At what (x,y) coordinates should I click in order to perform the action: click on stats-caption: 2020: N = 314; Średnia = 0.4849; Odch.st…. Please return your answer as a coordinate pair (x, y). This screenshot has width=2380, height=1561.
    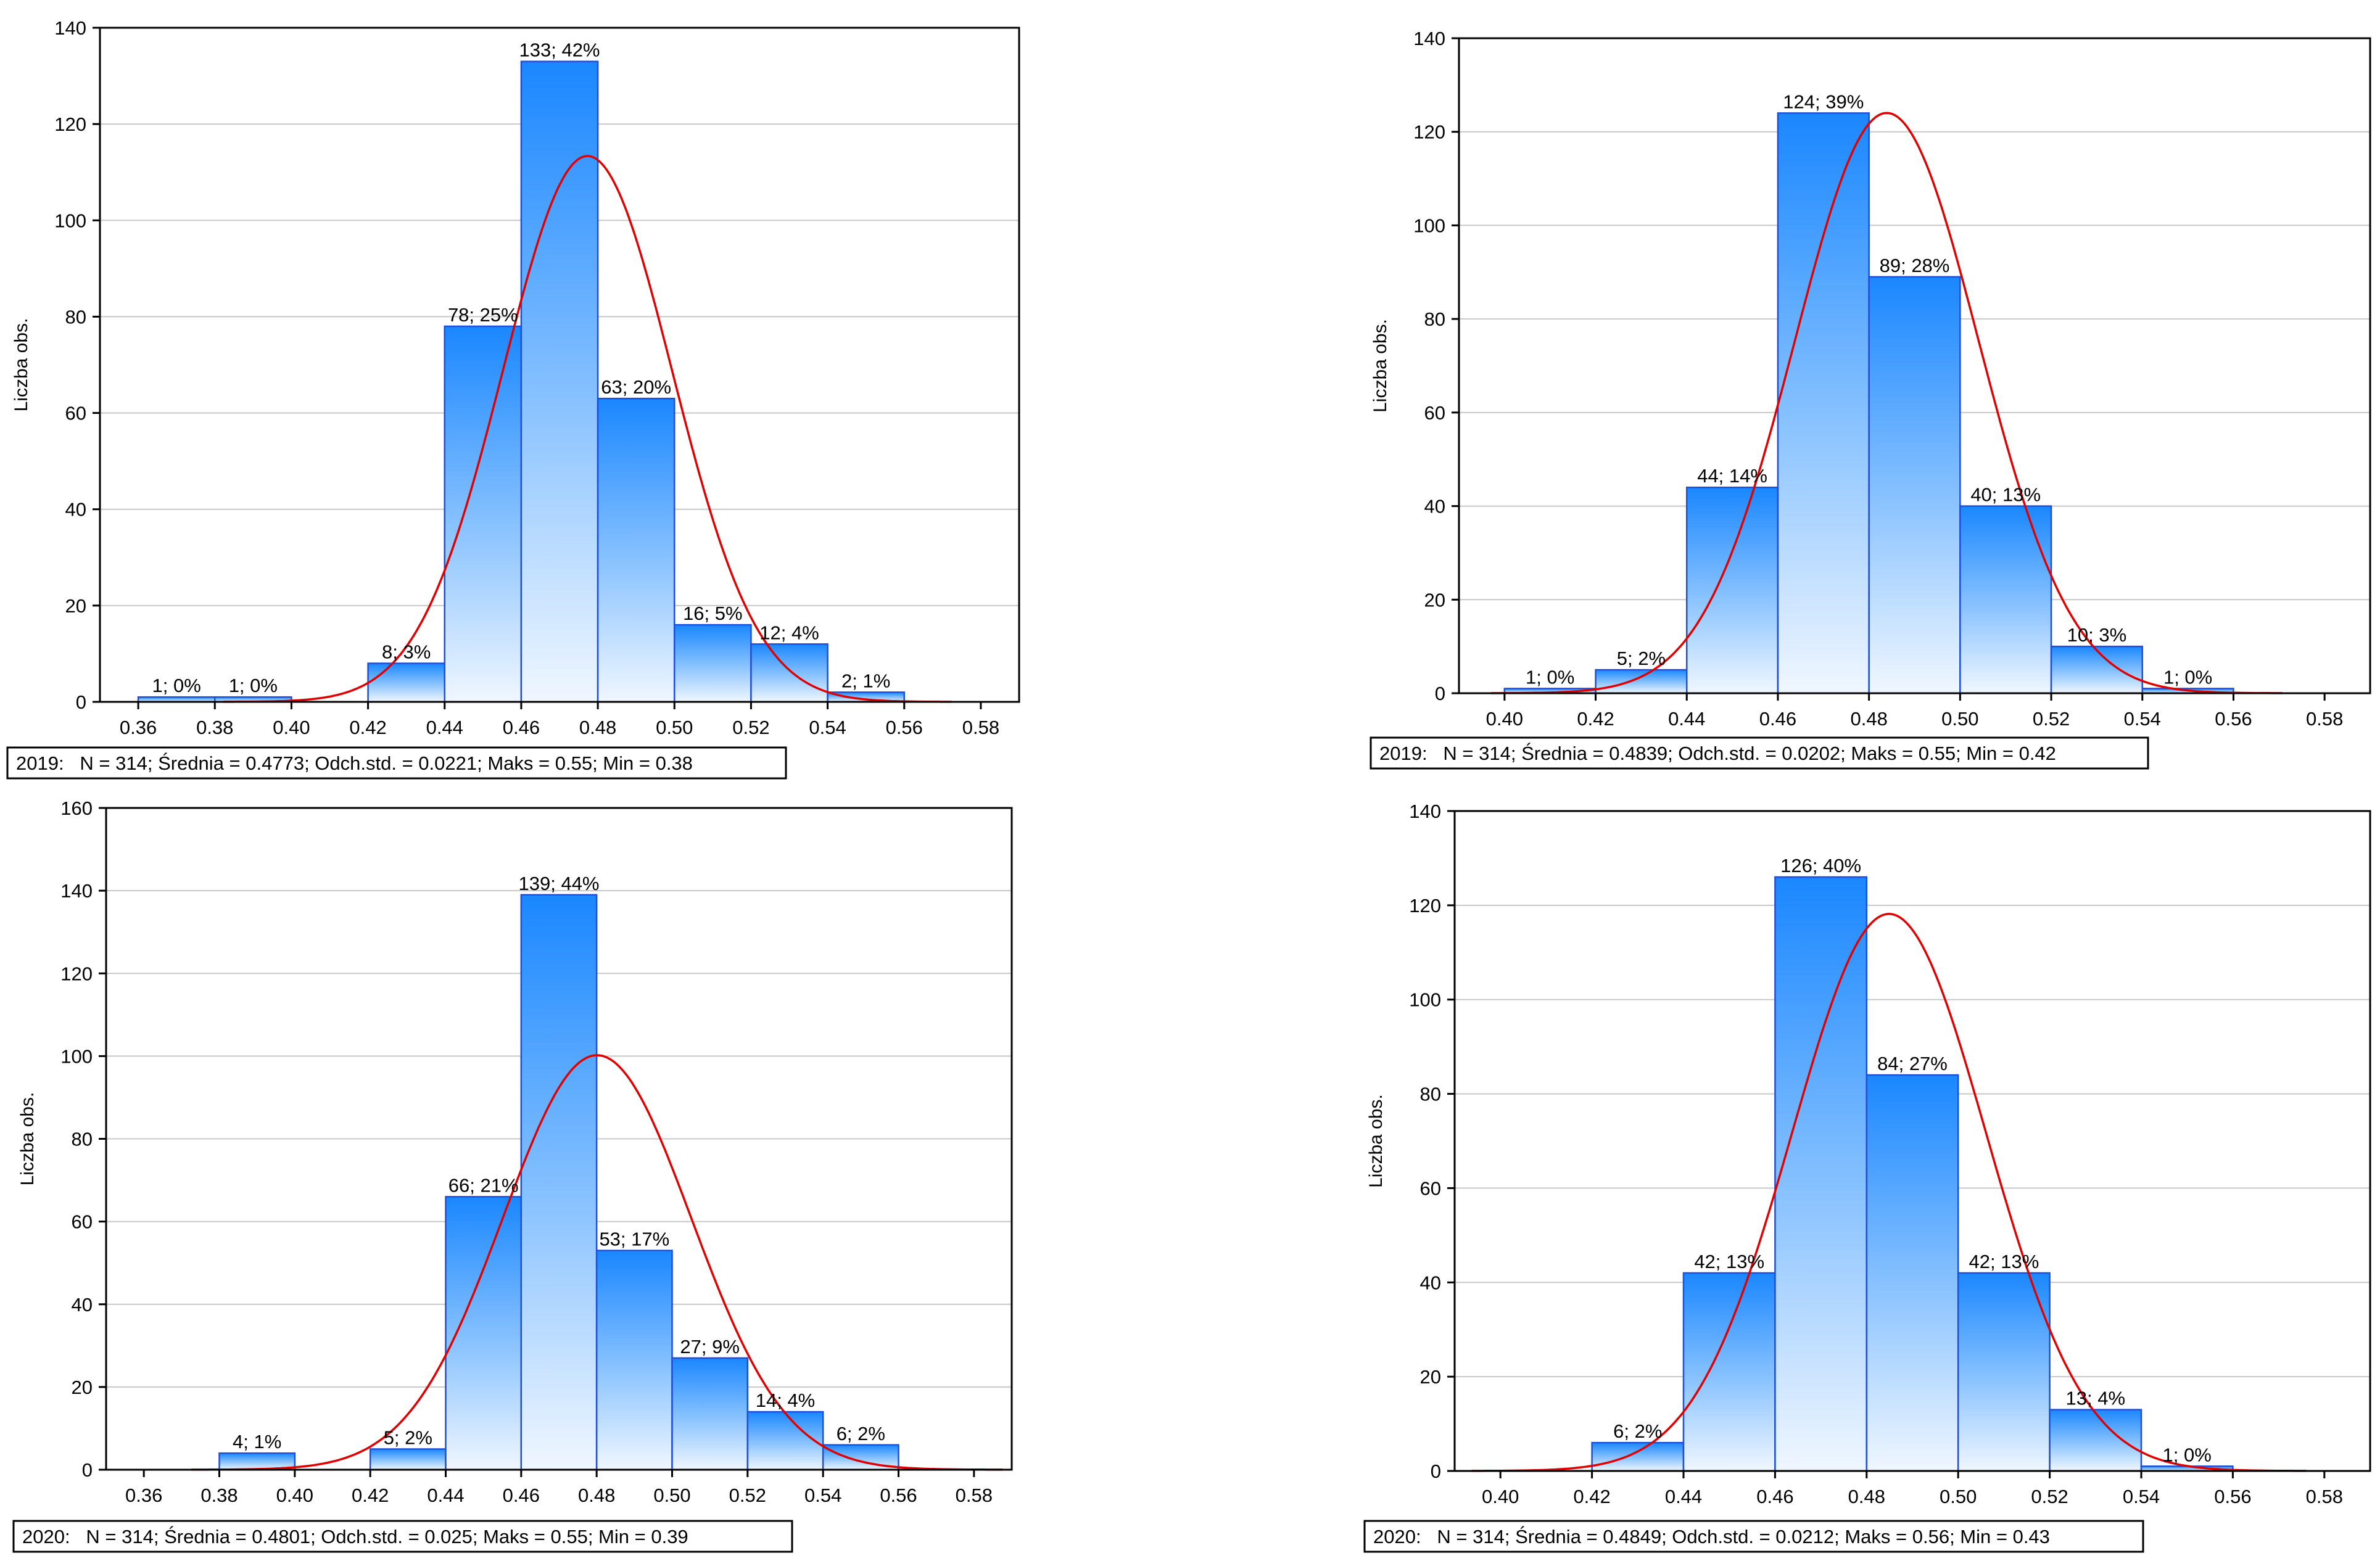
    Looking at the image, I should click on (1753, 1536).